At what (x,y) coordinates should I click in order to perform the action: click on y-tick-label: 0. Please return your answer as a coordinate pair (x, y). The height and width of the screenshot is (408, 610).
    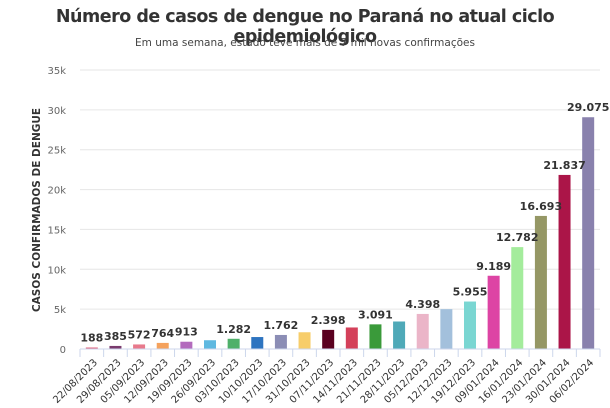
    Looking at the image, I should click on (63, 350).